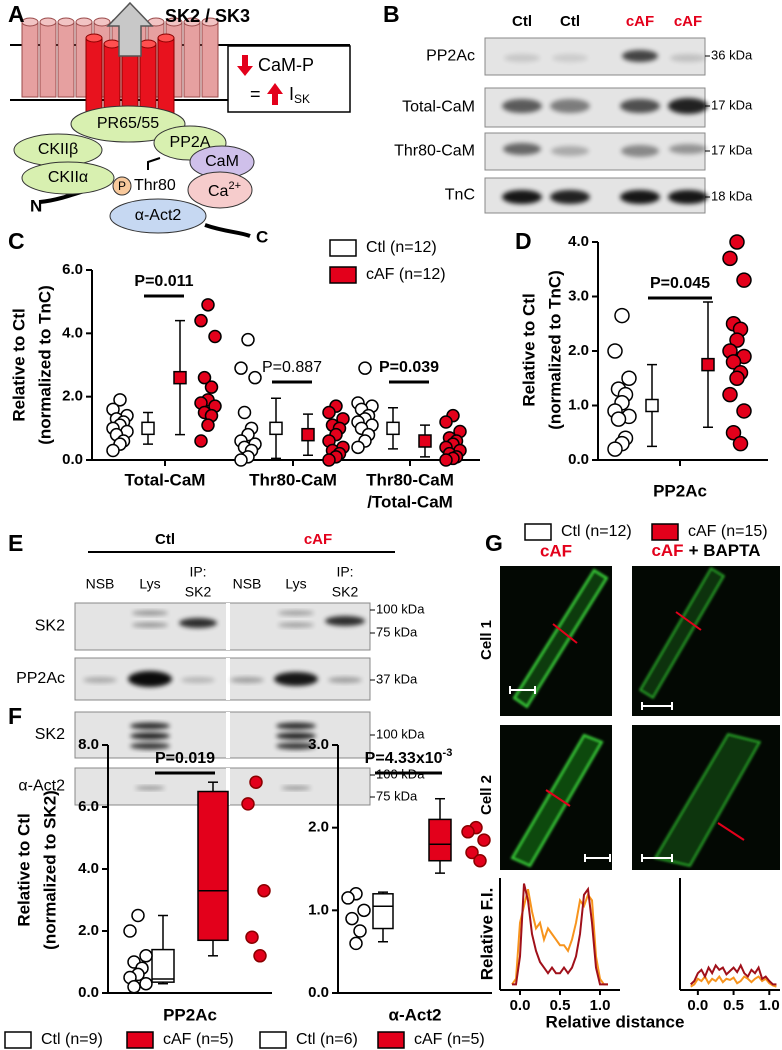  What do you see at coordinates (667, 550) in the screenshot?
I see `column-label-condition: cAF` at bounding box center [667, 550].